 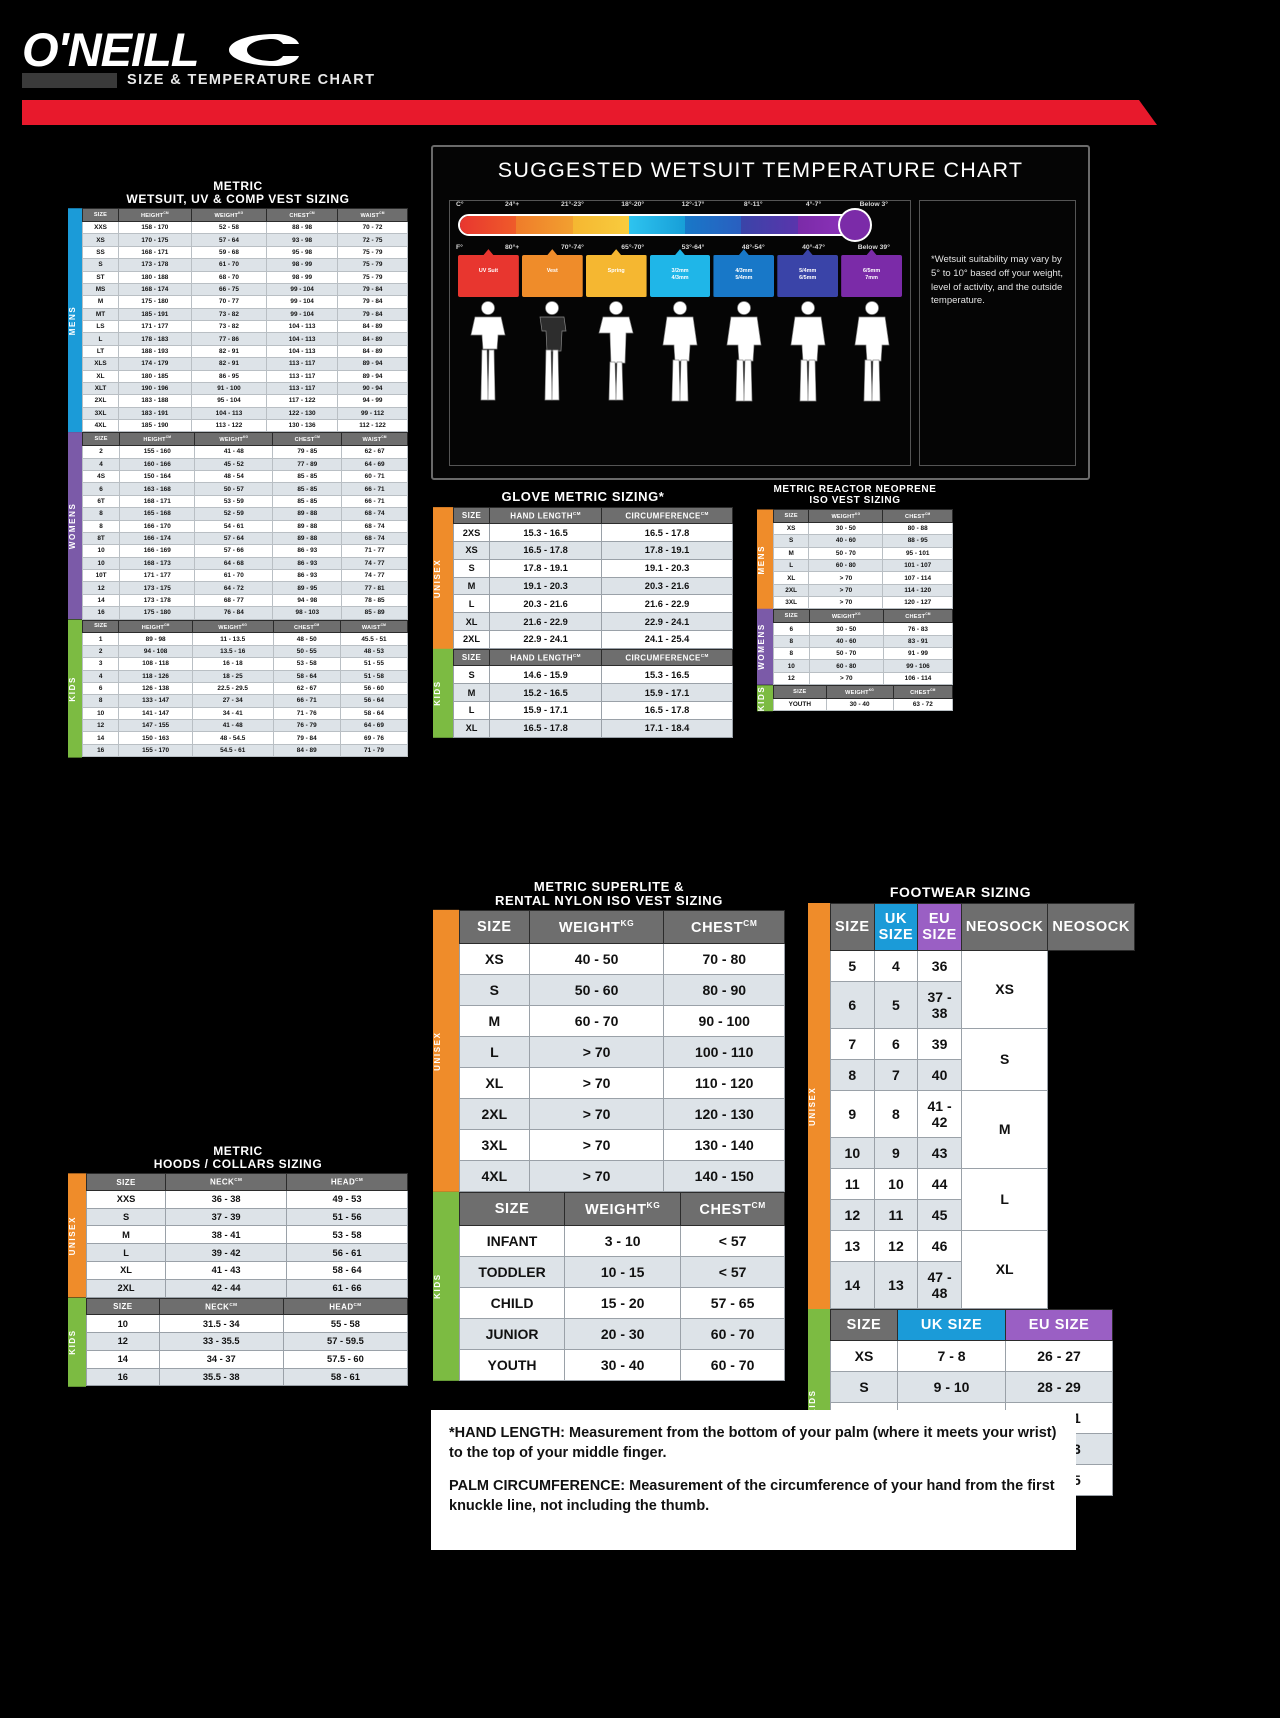 What do you see at coordinates (221, 1359) in the screenshot?
I see `table-cell: 34 - 37` at bounding box center [221, 1359].